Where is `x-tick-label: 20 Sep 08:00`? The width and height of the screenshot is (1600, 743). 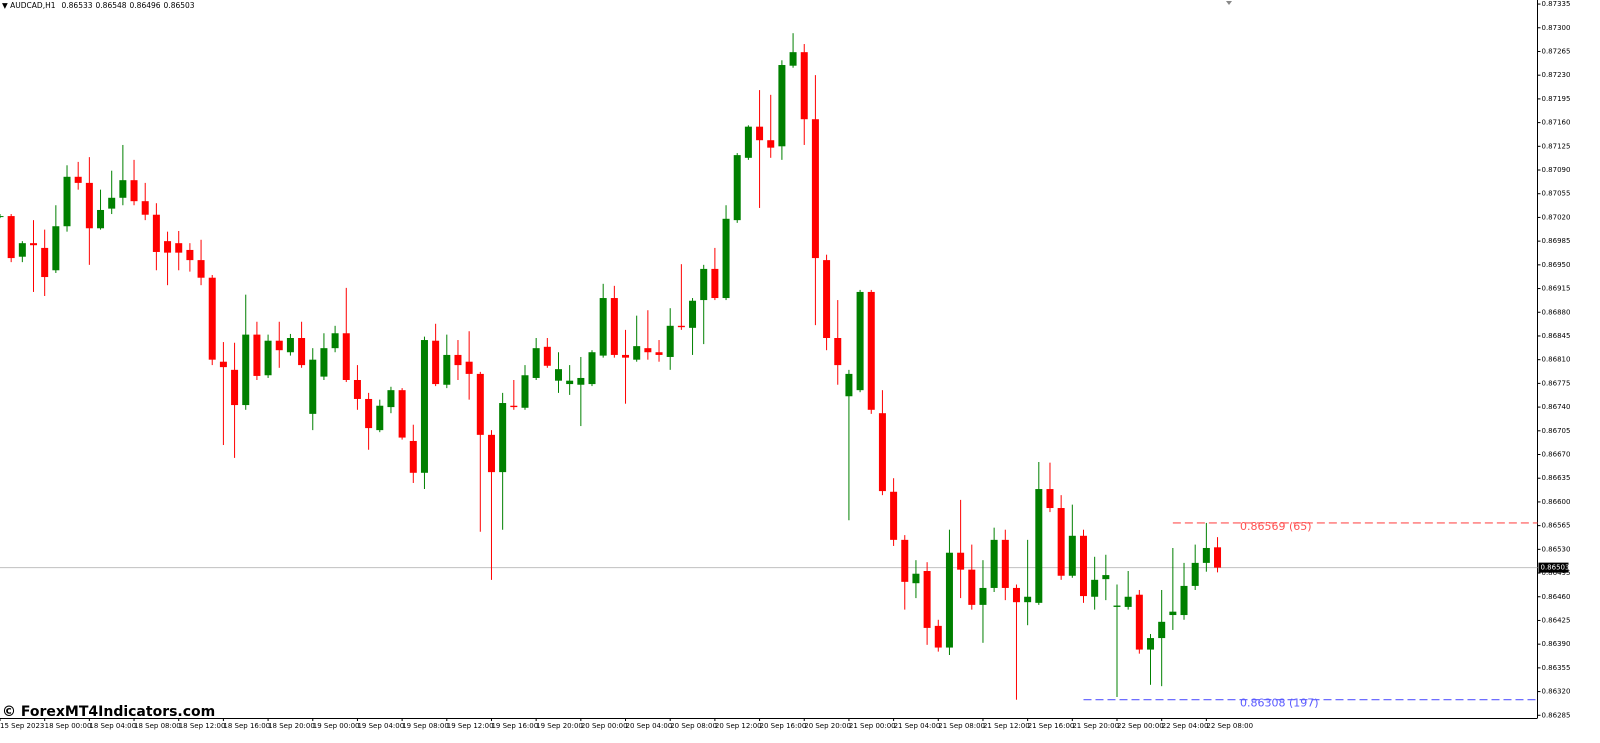
x-tick-label: 20 Sep 08:00 is located at coordinates (693, 726).